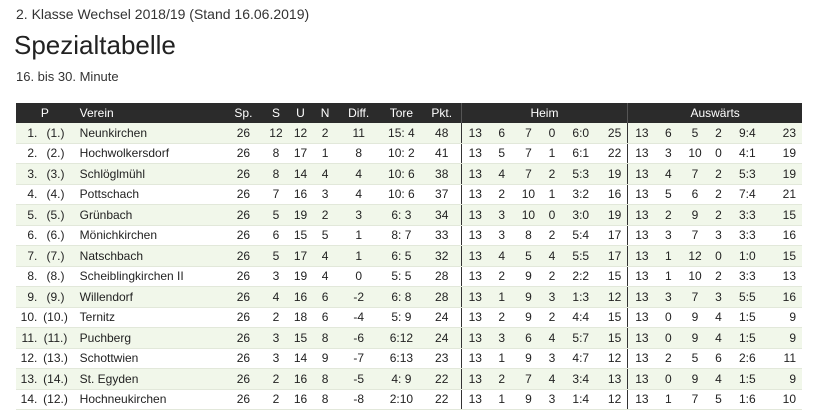 This screenshot has width=816, height=412. Describe the element at coordinates (718, 153) in the screenshot. I see `cell-away-losses: 0` at that location.